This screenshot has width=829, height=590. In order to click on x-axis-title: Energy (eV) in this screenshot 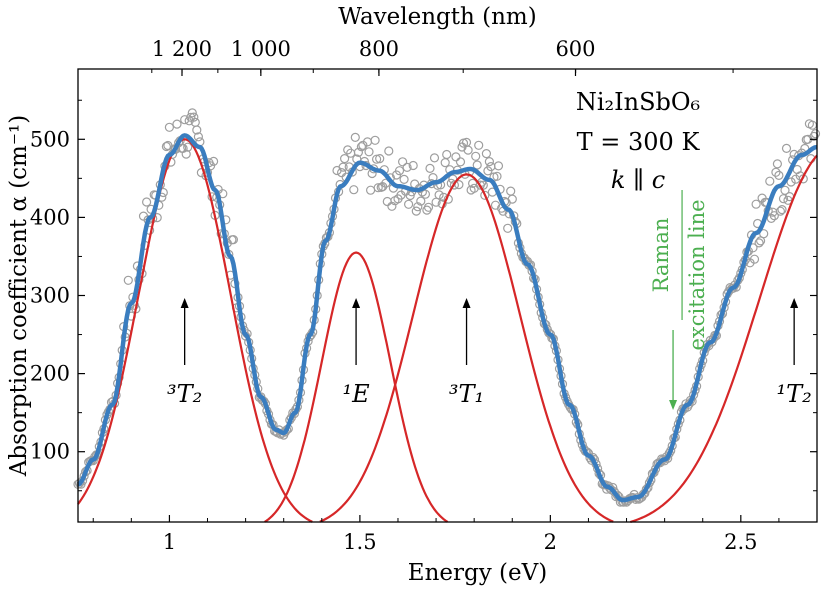, I will do `click(477, 573)`.